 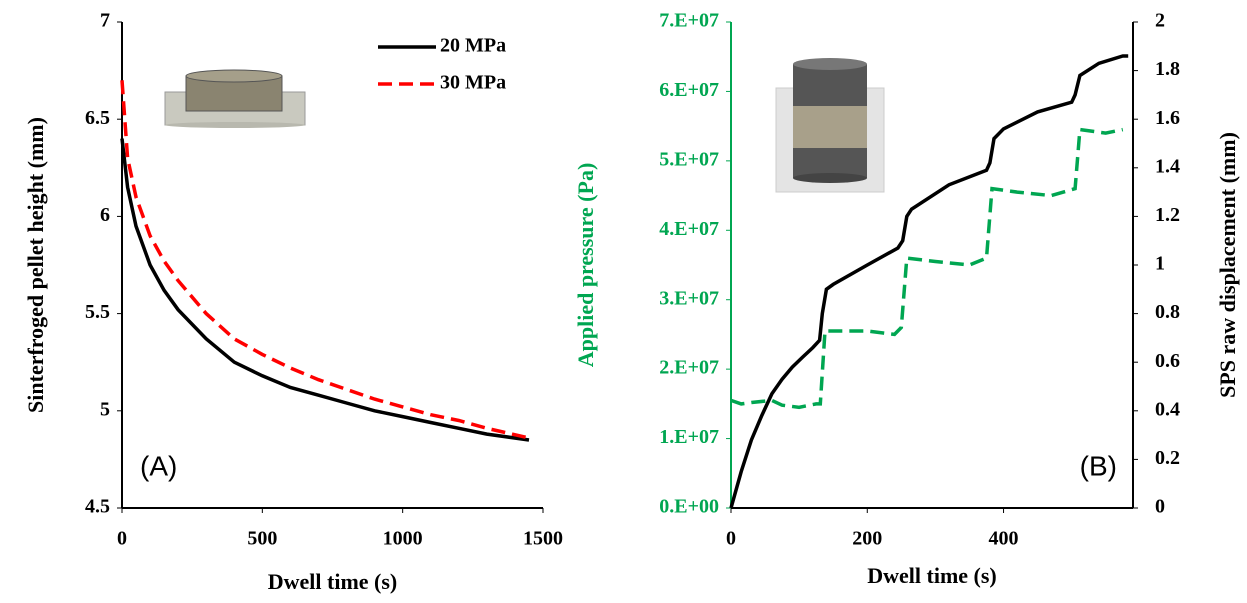 I want to click on y2-tick-label: 0.4, so click(x=1167, y=409).